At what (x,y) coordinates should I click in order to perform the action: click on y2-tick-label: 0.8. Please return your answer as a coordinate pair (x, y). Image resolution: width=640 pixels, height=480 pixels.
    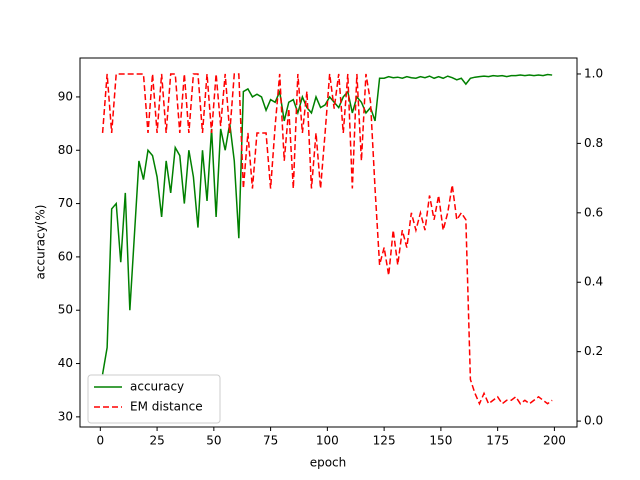
    Looking at the image, I should click on (593, 143).